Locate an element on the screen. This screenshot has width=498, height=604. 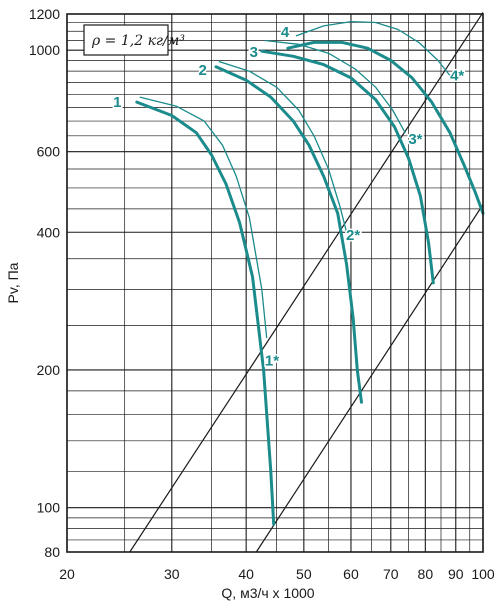
x-tick-labels: 20 30 40 50 60 70 80 90 100 is located at coordinates (277, 574).